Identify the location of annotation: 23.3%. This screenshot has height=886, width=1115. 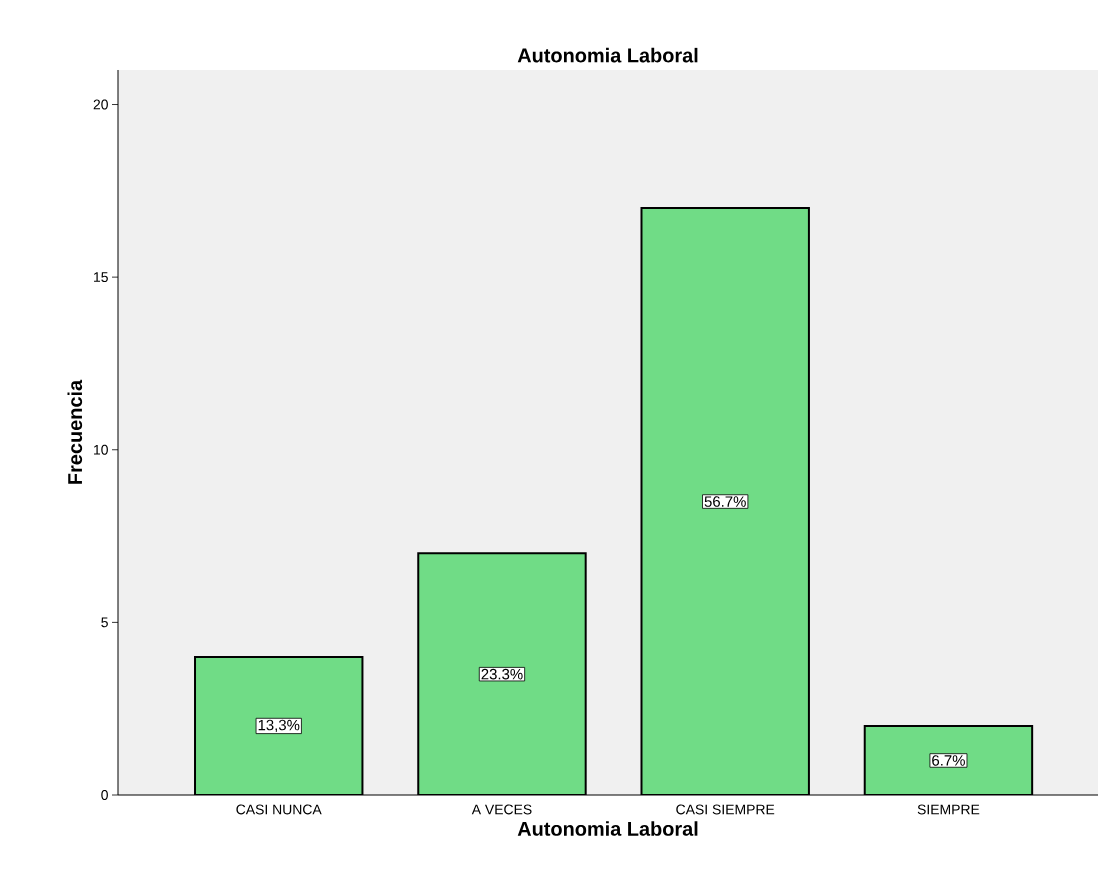
(502, 674).